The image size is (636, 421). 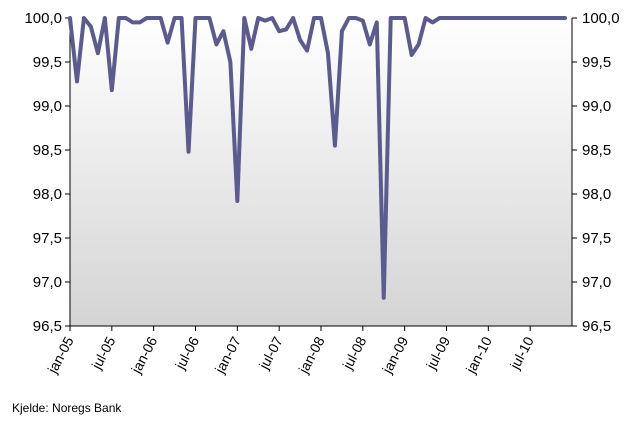 What do you see at coordinates (47, 326) in the screenshot?
I see `left-y-tick-label: 96,5` at bounding box center [47, 326].